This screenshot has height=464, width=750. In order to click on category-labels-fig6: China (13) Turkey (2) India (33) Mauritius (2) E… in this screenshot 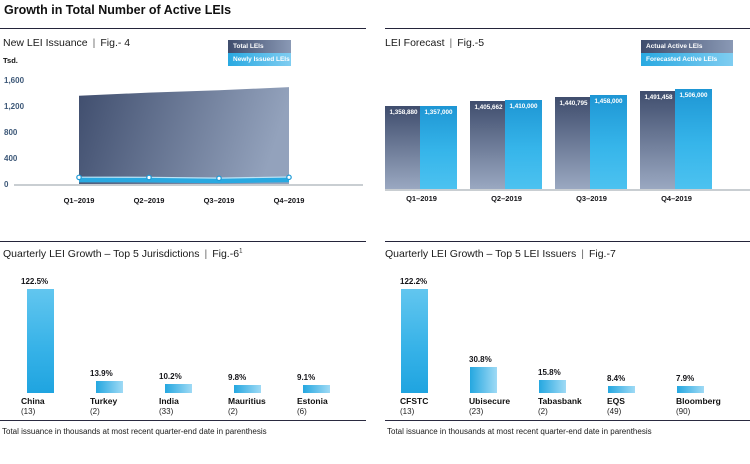, I will do `click(183, 408)`.